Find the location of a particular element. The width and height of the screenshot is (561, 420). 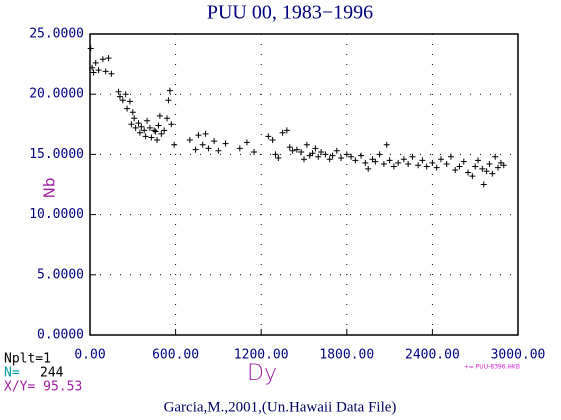

y-axis-label: Nb is located at coordinates (50, 188).